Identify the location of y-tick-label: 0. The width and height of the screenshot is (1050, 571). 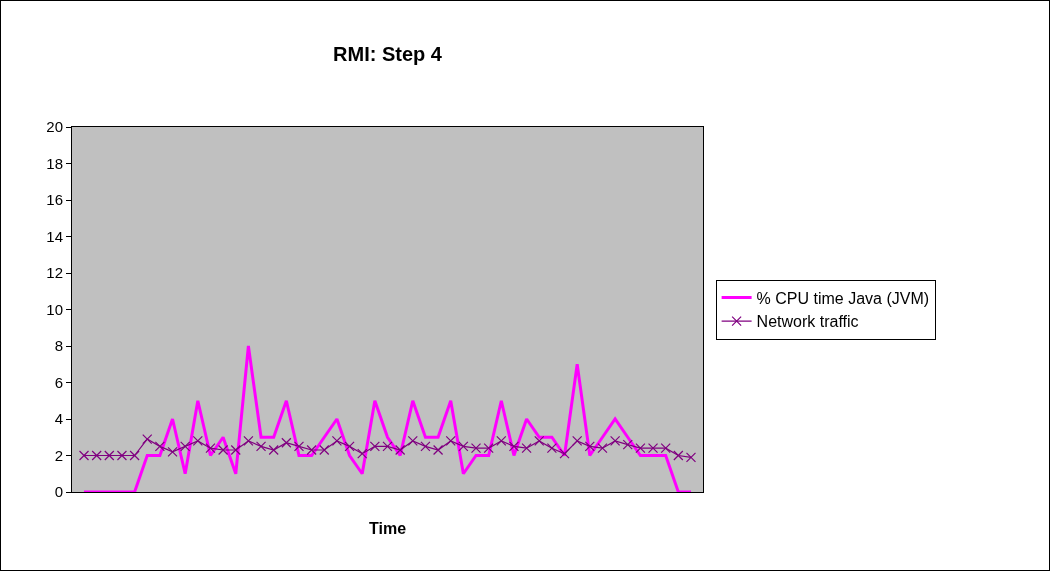
(58, 492).